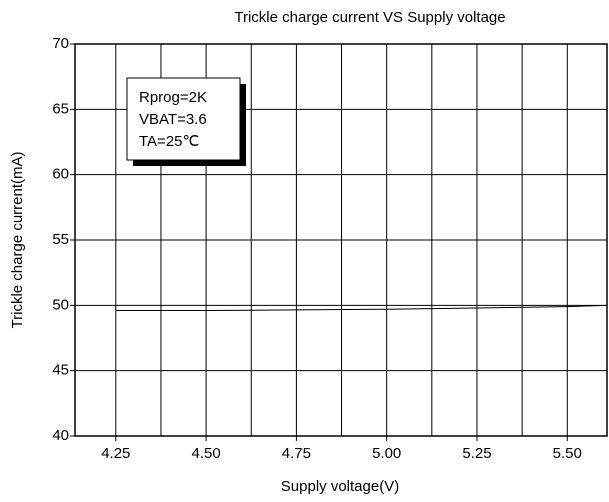 The height and width of the screenshot is (502, 609). What do you see at coordinates (60, 370) in the screenshot?
I see `y-tick-label: 45` at bounding box center [60, 370].